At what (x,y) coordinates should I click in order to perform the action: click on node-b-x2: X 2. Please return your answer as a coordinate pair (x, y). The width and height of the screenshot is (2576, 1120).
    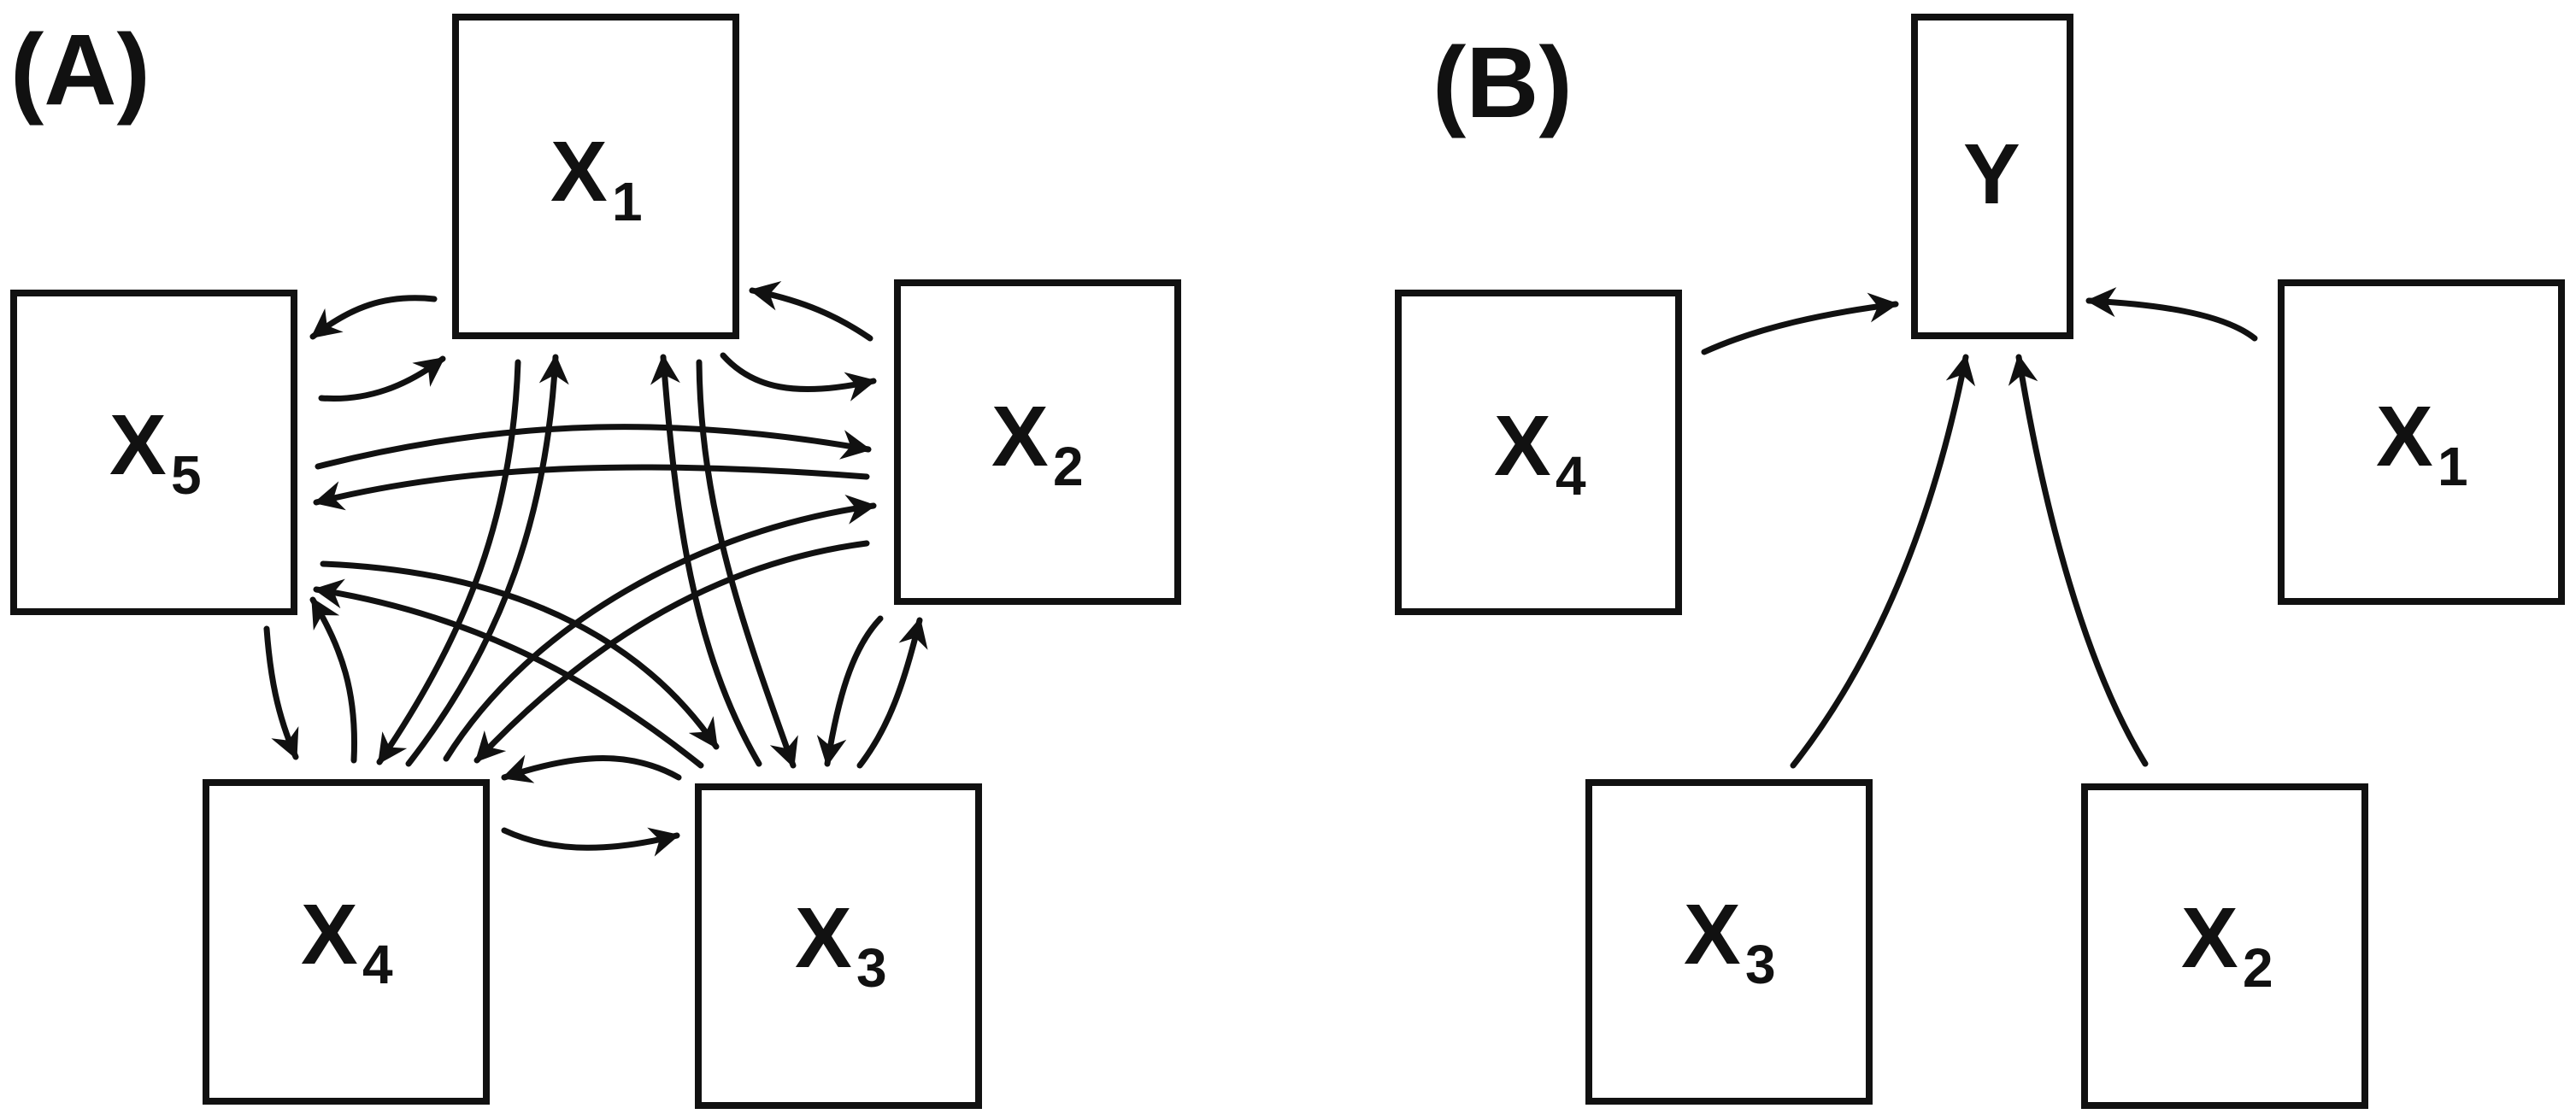
    Looking at the image, I should click on (2224, 946).